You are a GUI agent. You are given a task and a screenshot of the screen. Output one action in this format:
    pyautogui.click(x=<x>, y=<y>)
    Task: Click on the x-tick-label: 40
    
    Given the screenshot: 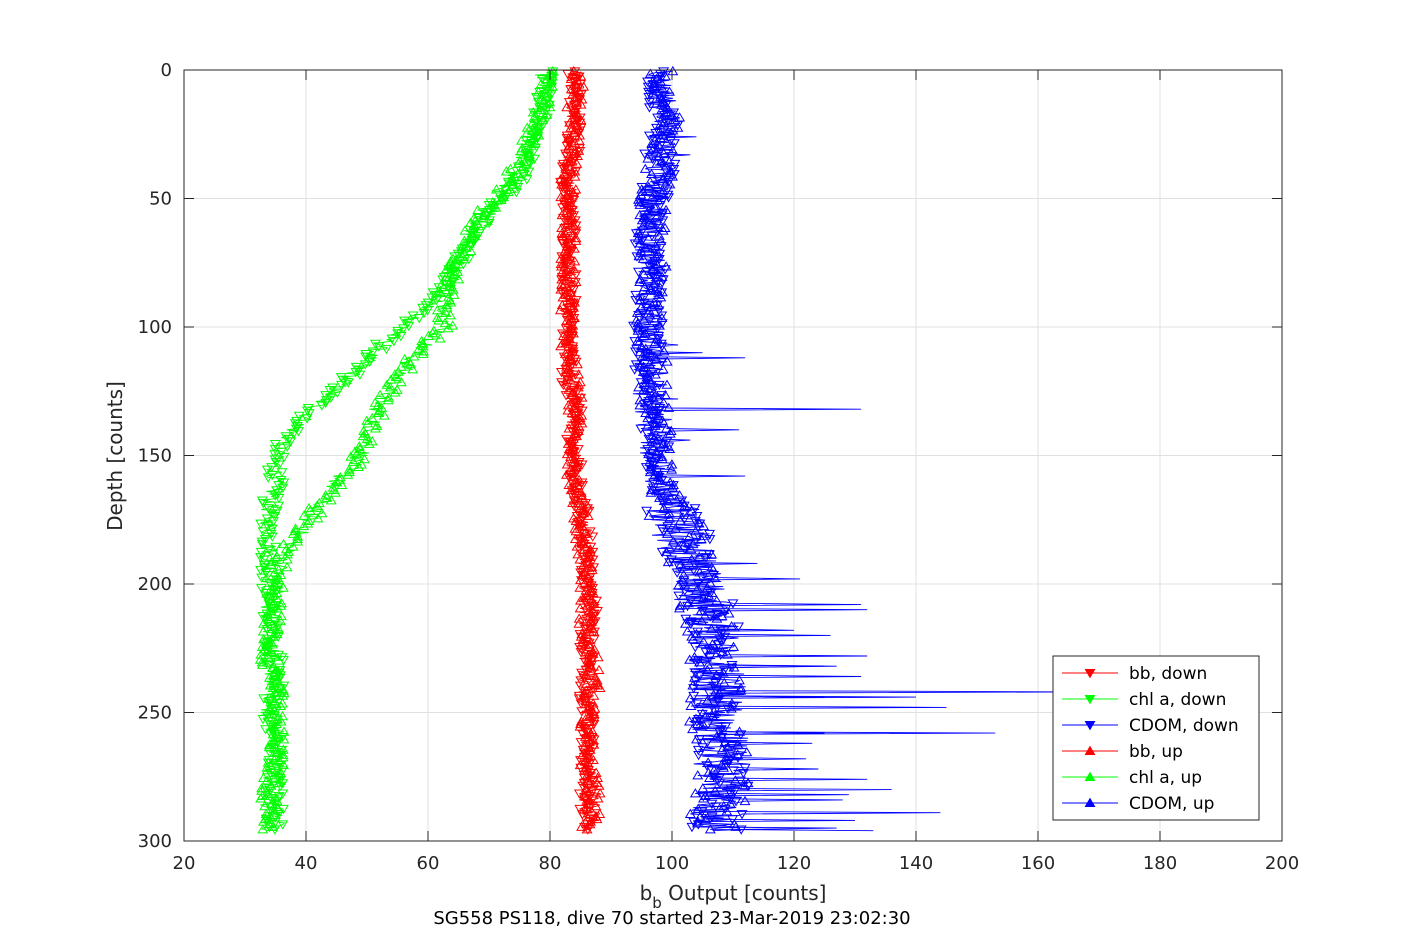 What is the action you would take?
    pyautogui.click(x=306, y=863)
    